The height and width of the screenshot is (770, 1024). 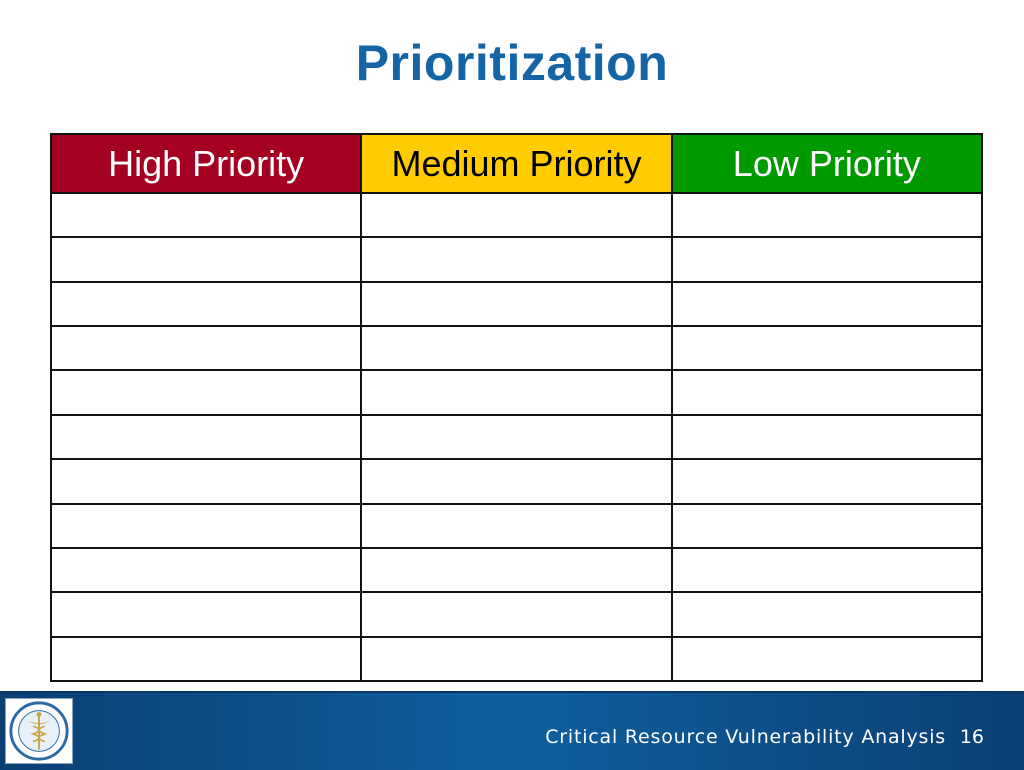 I want to click on caduceus-seal-icon, so click(x=39, y=731).